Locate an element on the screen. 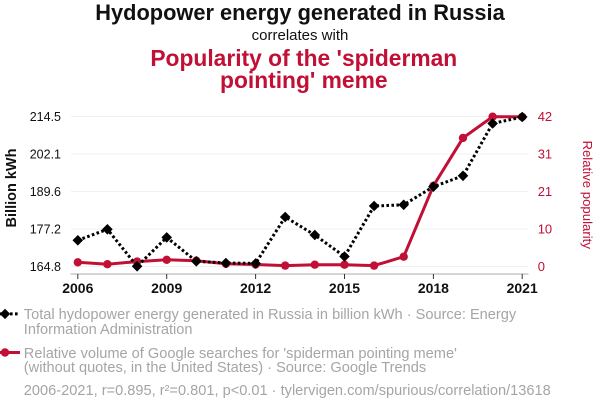 This screenshot has height=414, width=600. svg-text: 2012 is located at coordinates (255, 288).